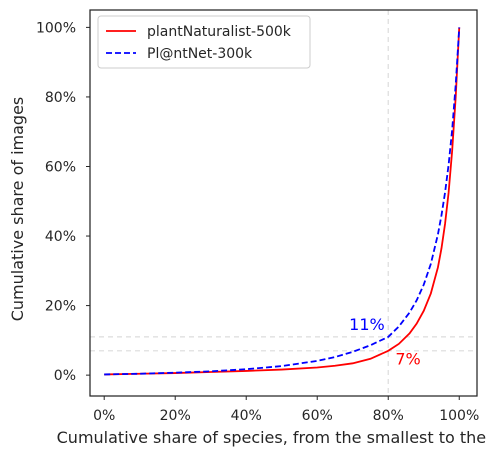  Describe the element at coordinates (246, 416) in the screenshot. I see `x-tick-label: 40%` at that location.